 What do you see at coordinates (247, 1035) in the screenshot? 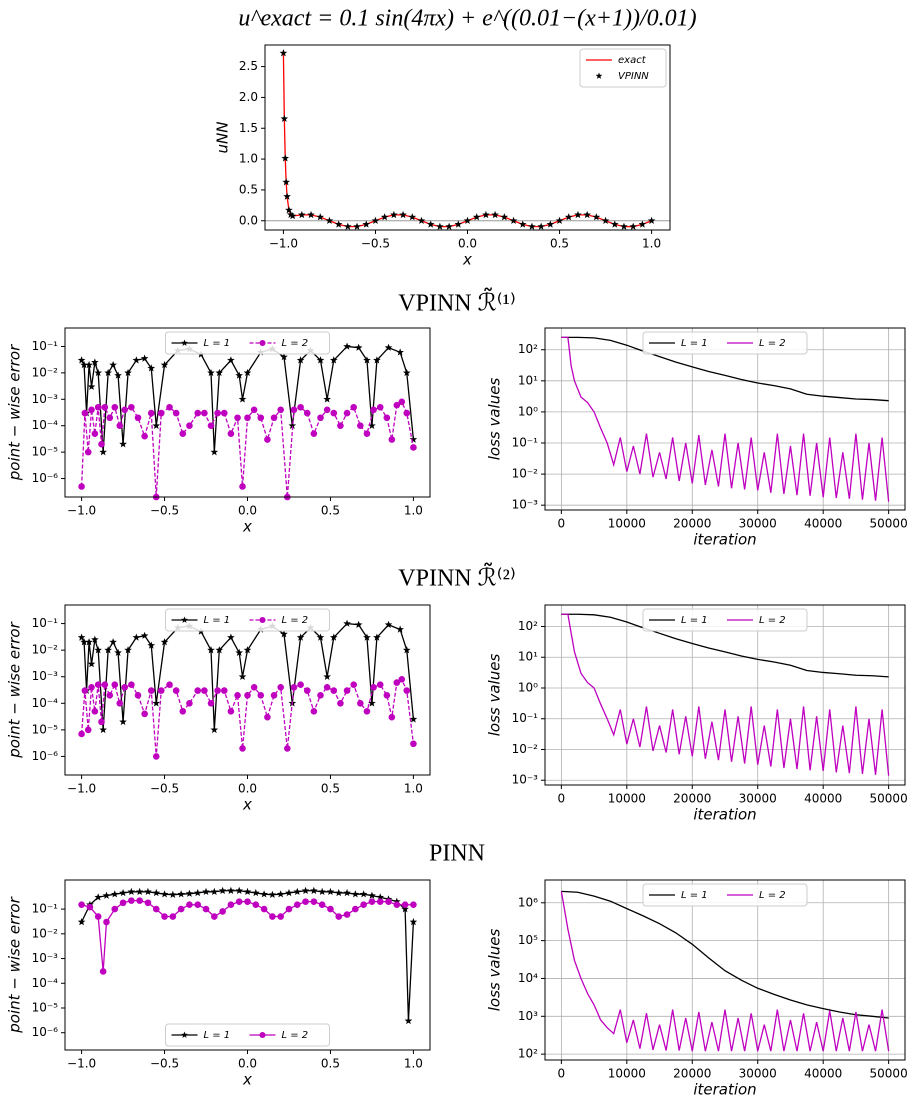
I see `legend: L = 1 L = 2` at bounding box center [247, 1035].